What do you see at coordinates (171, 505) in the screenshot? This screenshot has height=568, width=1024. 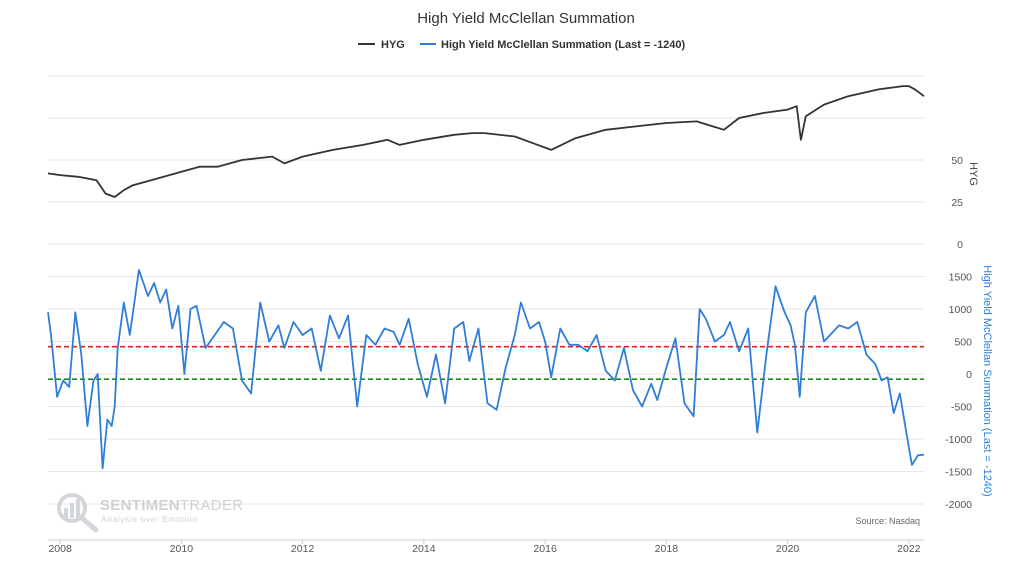 I see `watermark-brand: SENTIMENTRADER` at bounding box center [171, 505].